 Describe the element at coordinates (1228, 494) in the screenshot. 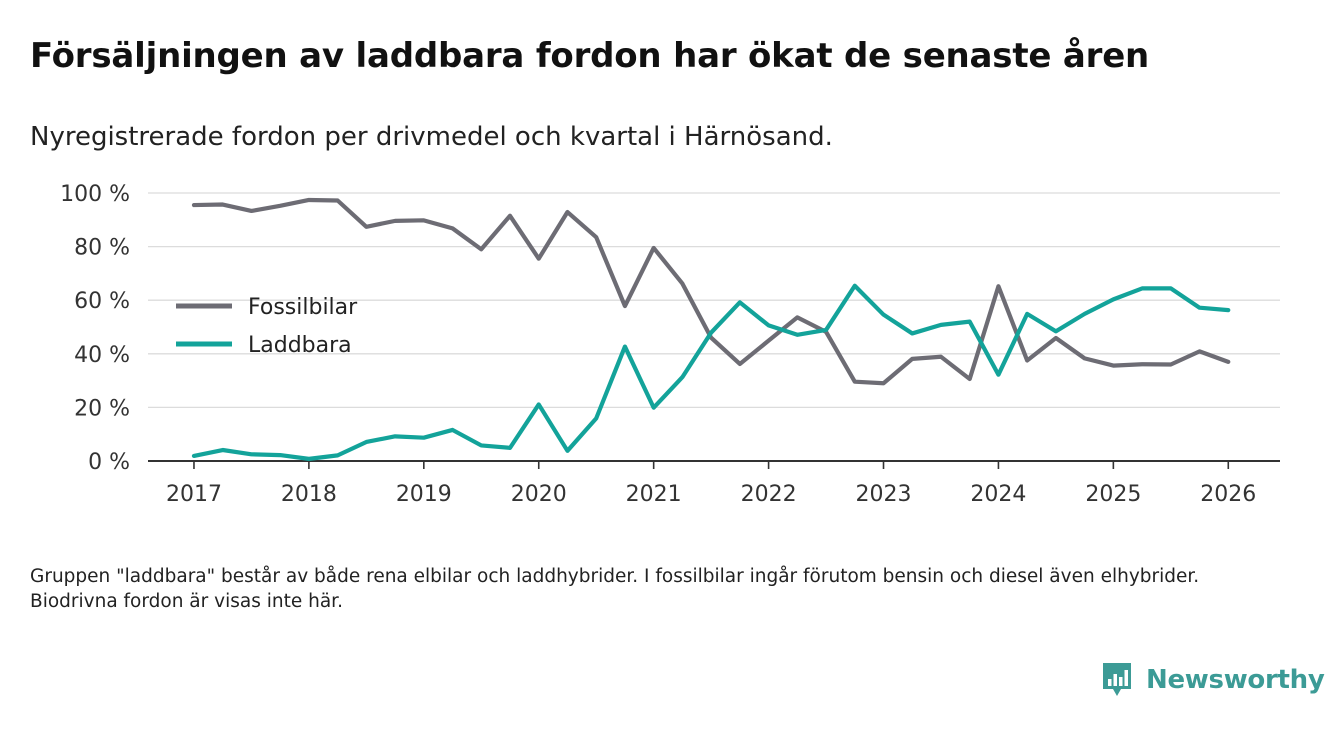

I see `x-tick-label: 2026` at that location.